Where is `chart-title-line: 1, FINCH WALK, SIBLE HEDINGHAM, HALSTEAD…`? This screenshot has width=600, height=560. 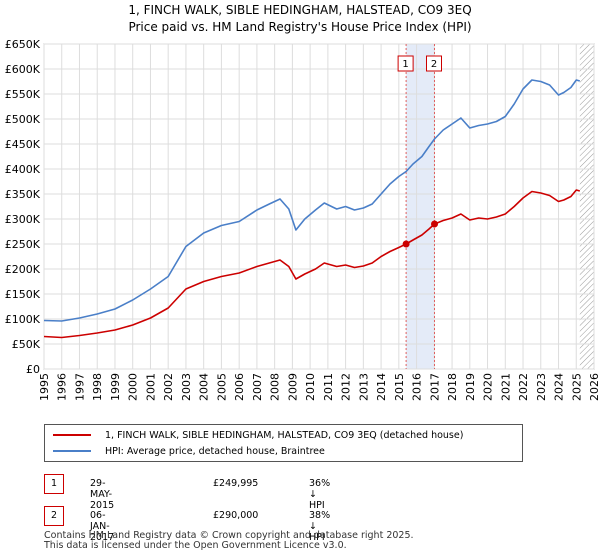
chart-title-line: 1, FINCH WALK, SIBLE HEDINGHAM, HALSTEAD… is located at coordinates (300, 10).